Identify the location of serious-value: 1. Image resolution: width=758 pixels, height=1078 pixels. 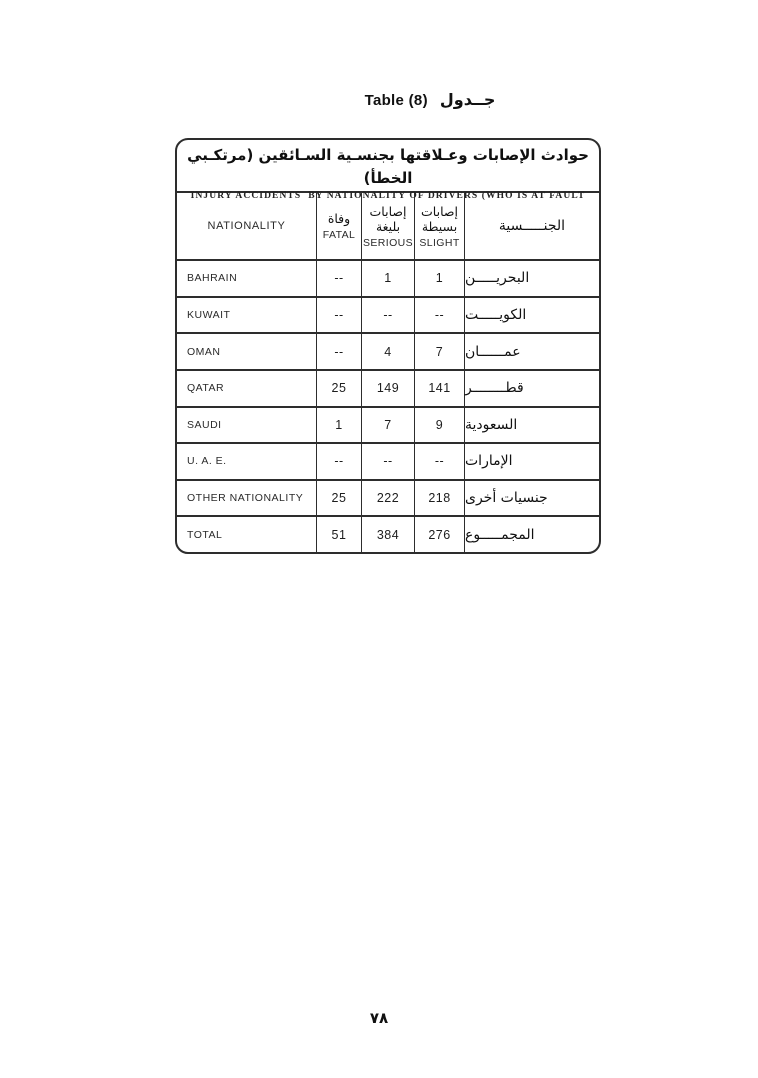
(388, 278).